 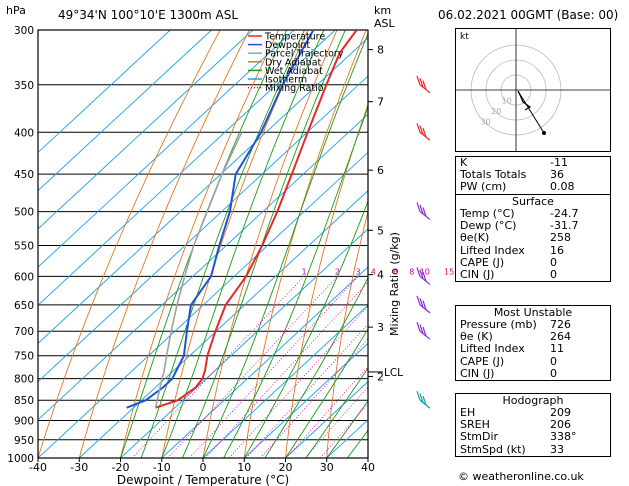 I want to click on km-tick-label: 6, so click(x=380, y=170).